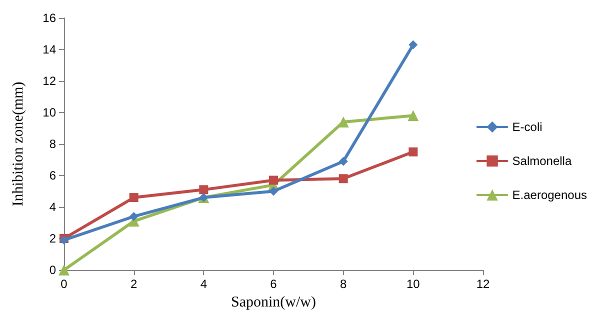  Describe the element at coordinates (413, 284) in the screenshot. I see `x-tick-label: 10` at that location.